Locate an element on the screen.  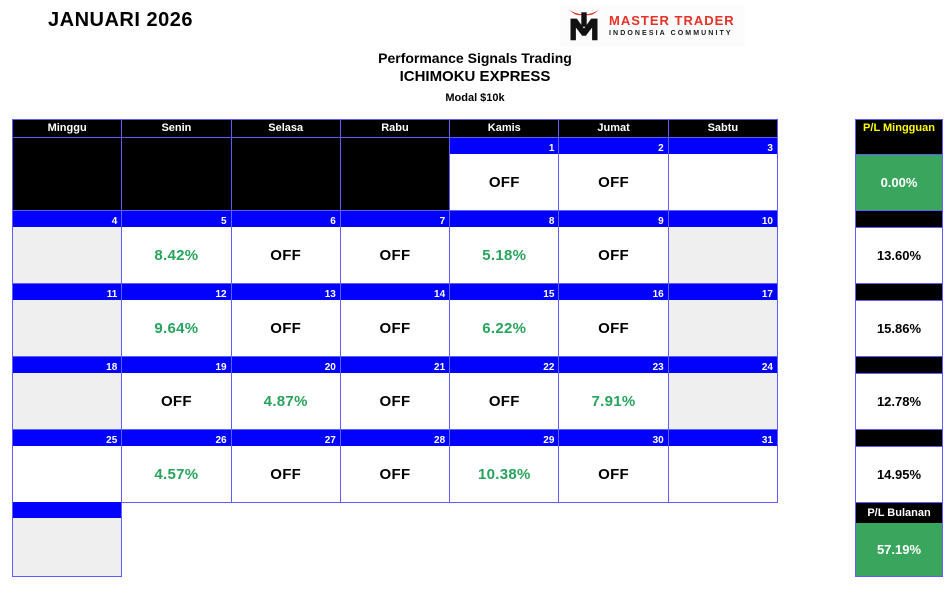
report-subtitle-modal: Modal $10k is located at coordinates (475, 98).